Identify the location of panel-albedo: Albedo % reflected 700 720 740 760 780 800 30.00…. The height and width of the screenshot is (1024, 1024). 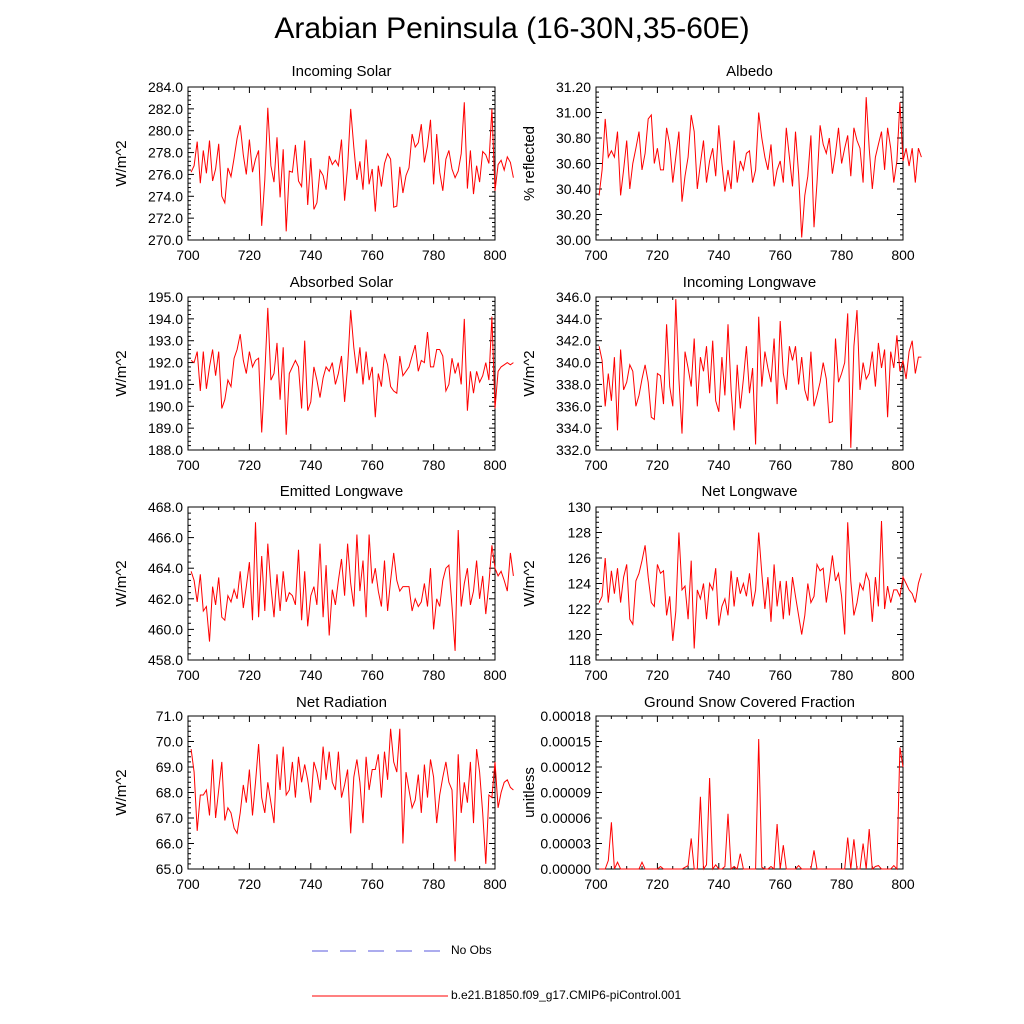
(721, 163).